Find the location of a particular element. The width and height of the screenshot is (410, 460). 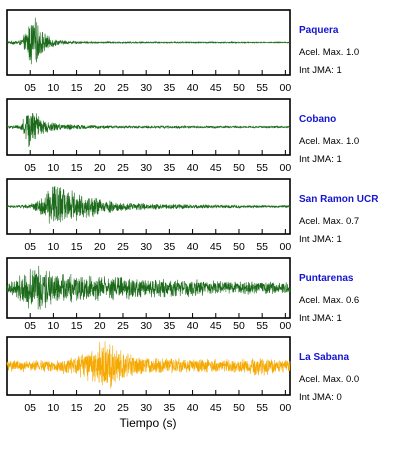

max-accel-label: Acel. Max. 0.0 is located at coordinates (329, 379).